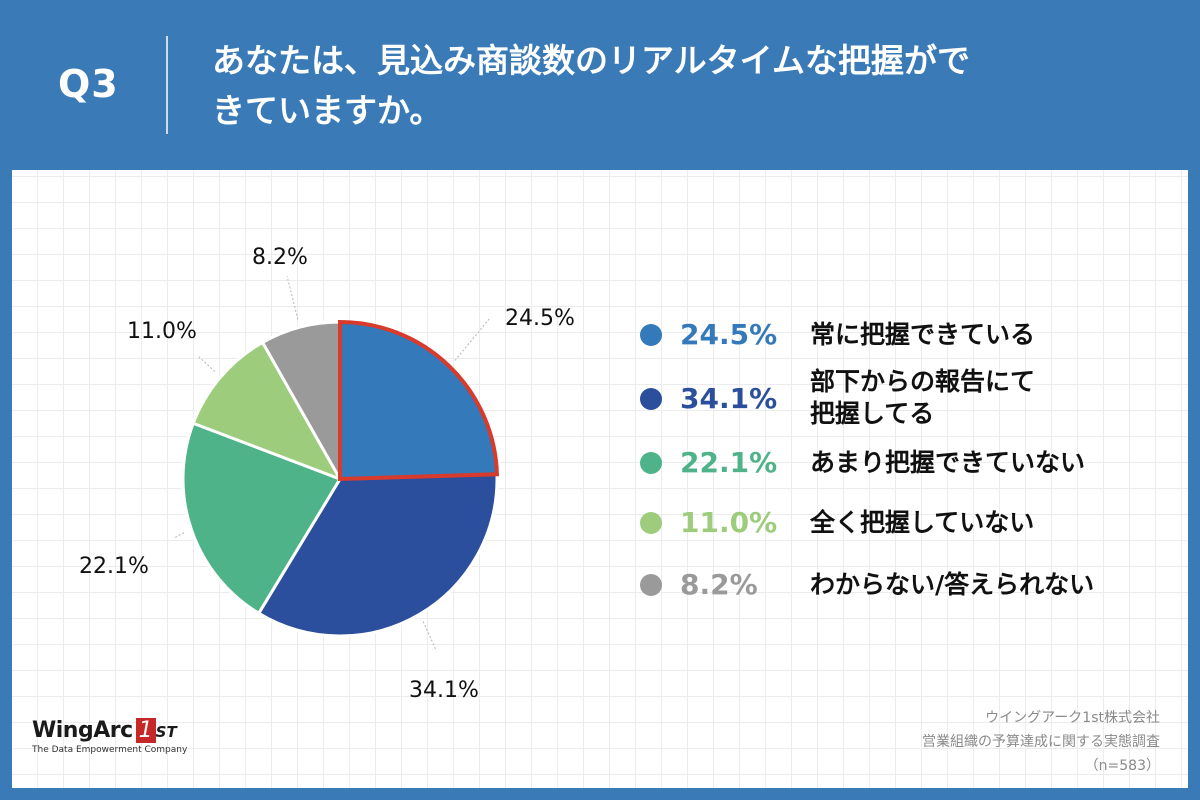 This screenshot has width=1200, height=800. I want to click on pie-data-label: 24.5%, so click(540, 318).